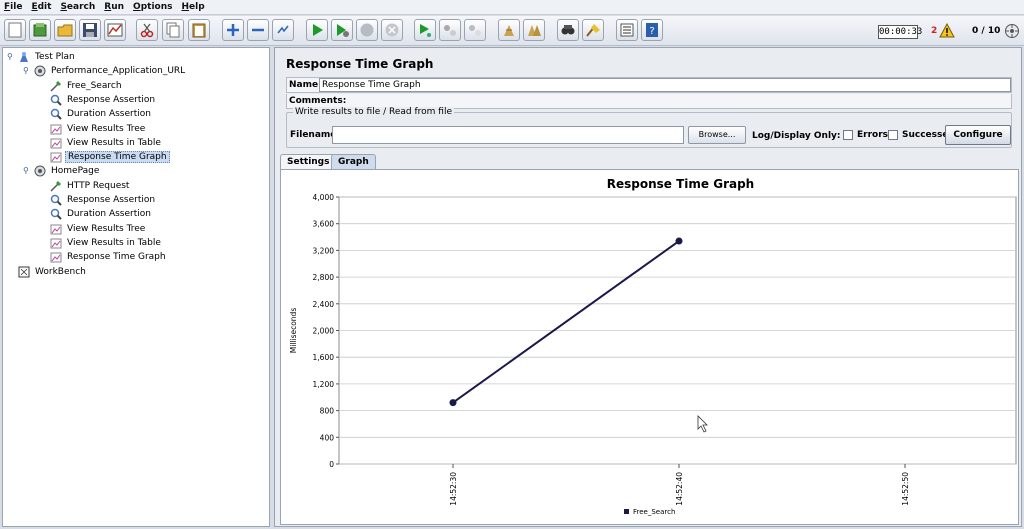  I want to click on reset-search-icon, so click(593, 30).